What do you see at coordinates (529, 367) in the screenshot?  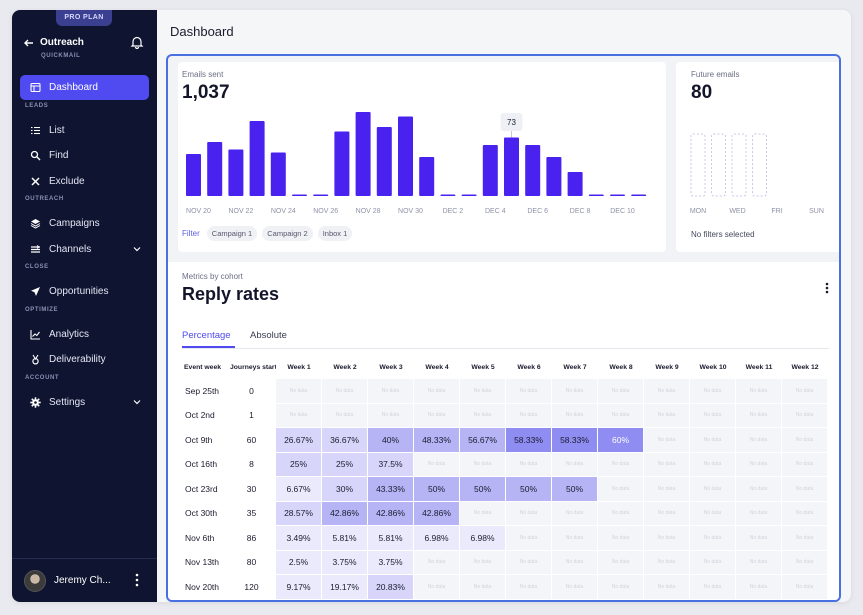 I see `column-header: Week 6` at bounding box center [529, 367].